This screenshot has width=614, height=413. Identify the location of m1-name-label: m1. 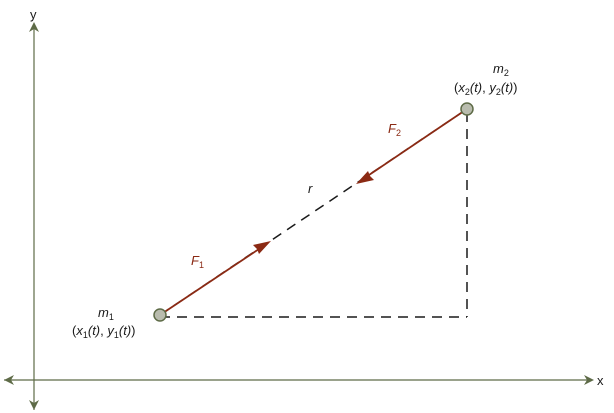
(106, 313).